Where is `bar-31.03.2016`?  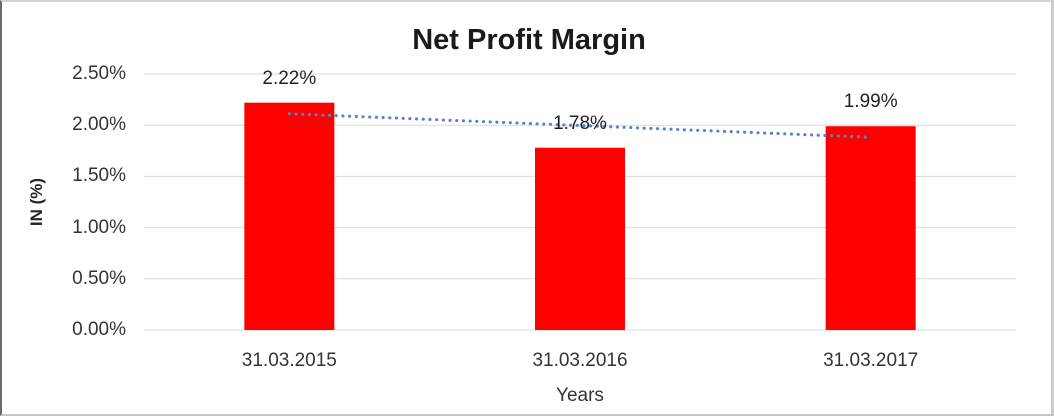 bar-31.03.2016 is located at coordinates (580, 238).